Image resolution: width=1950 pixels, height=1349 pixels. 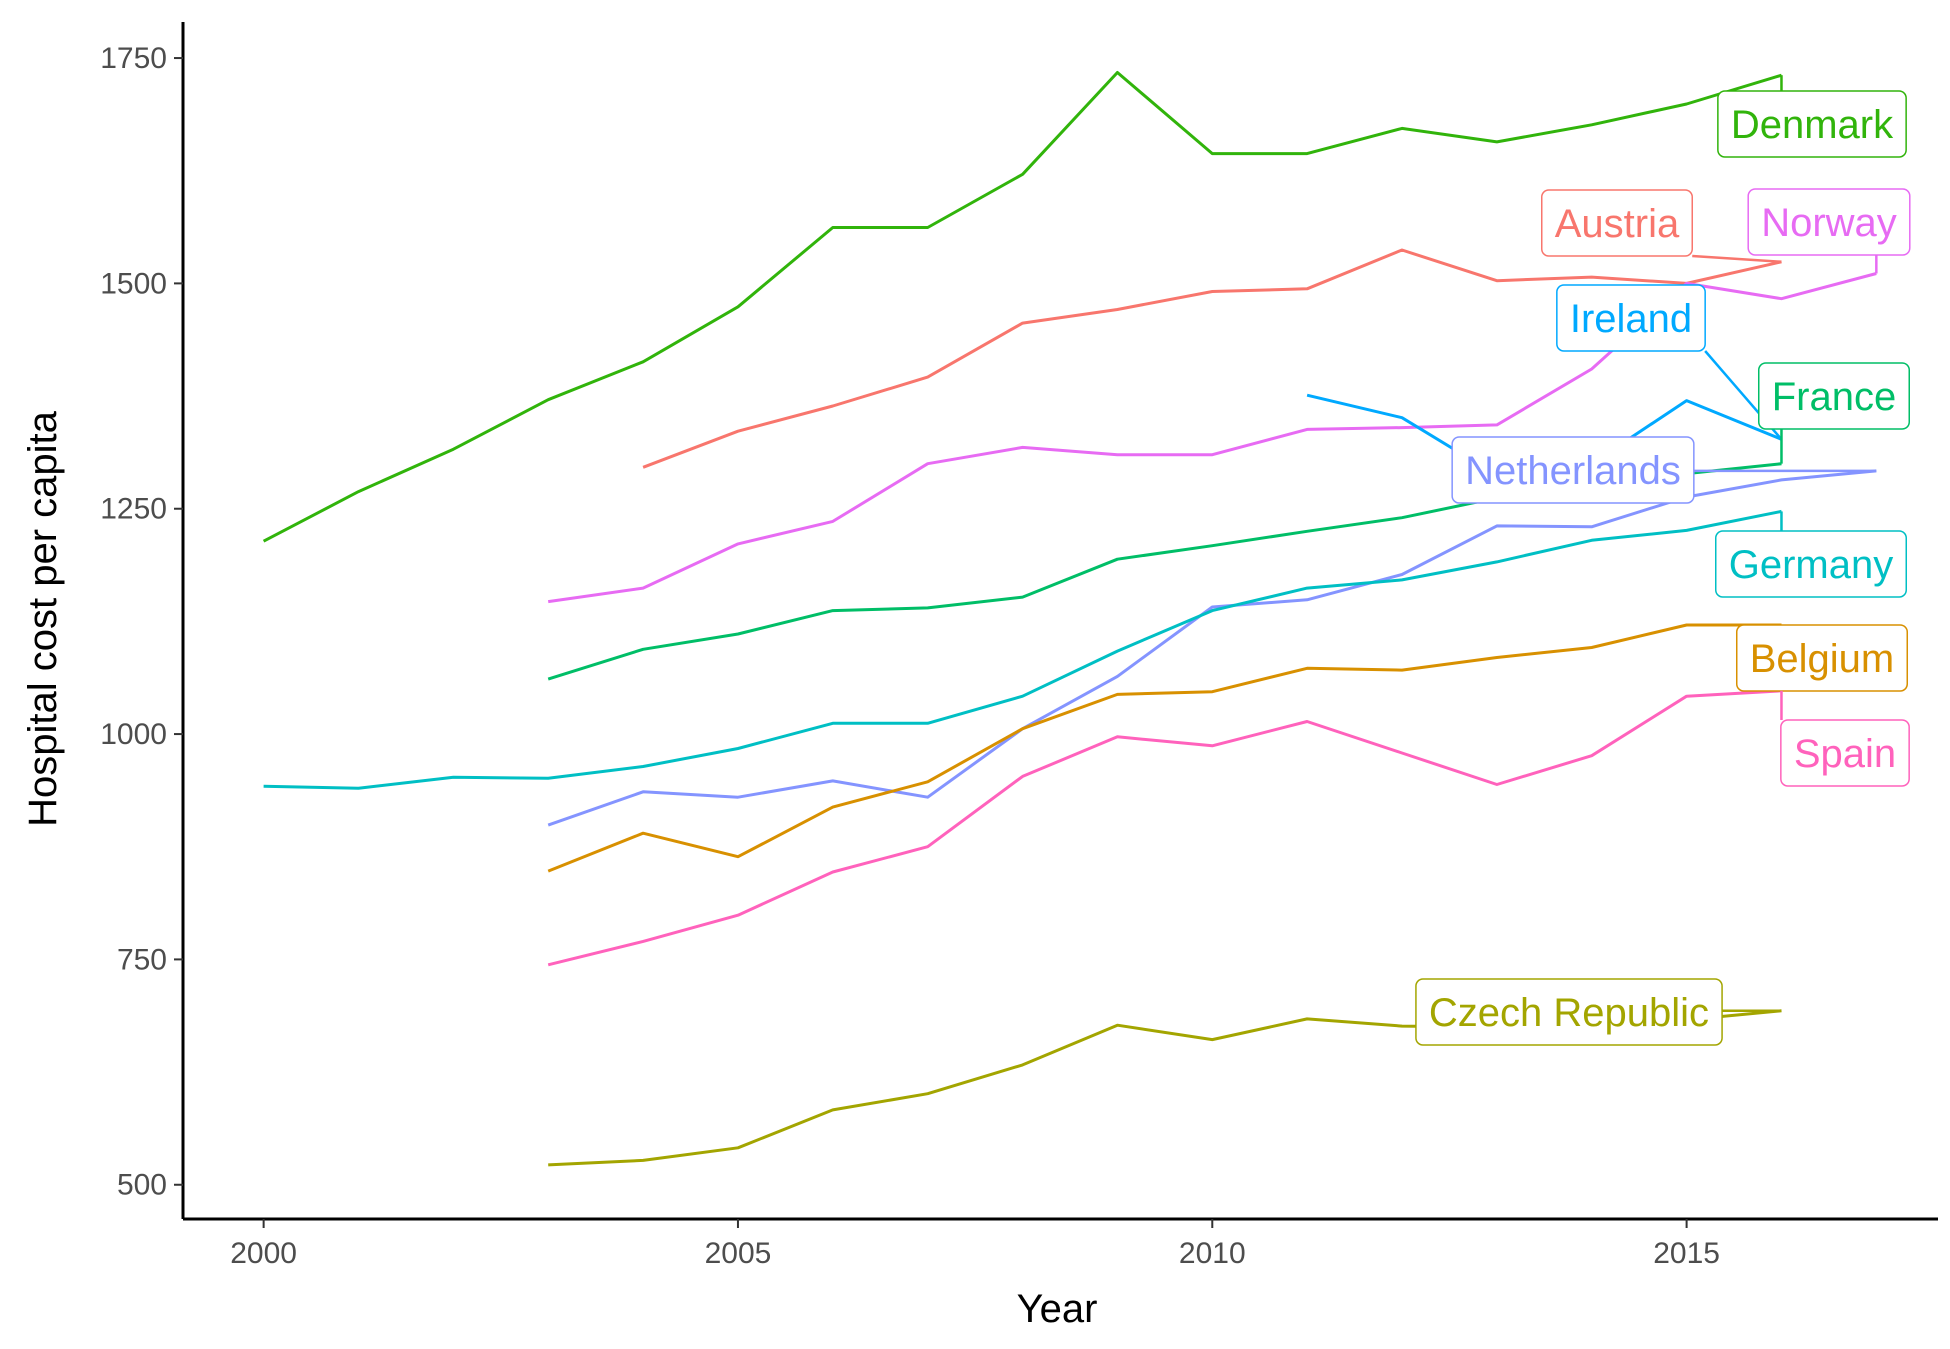 What do you see at coordinates (43, 618) in the screenshot?
I see `y-axis-title: Hospital cost per capita` at bounding box center [43, 618].